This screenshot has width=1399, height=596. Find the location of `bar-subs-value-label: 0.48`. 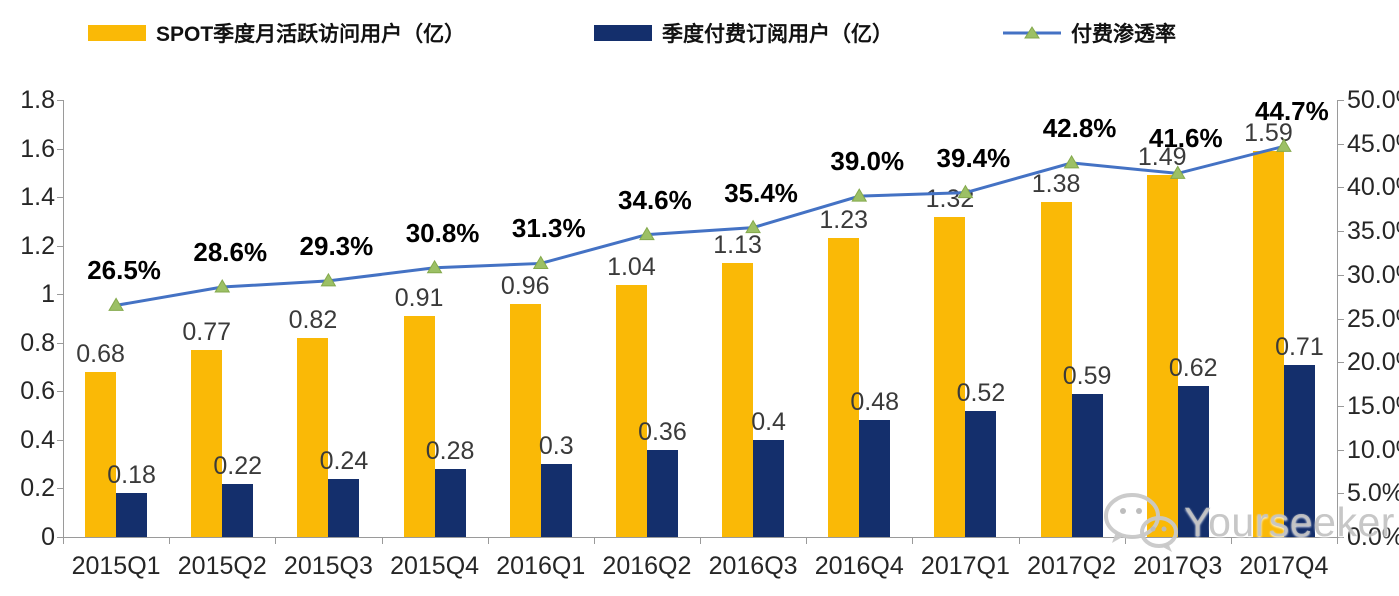

bar-subs-value-label: 0.48 is located at coordinates (875, 402).